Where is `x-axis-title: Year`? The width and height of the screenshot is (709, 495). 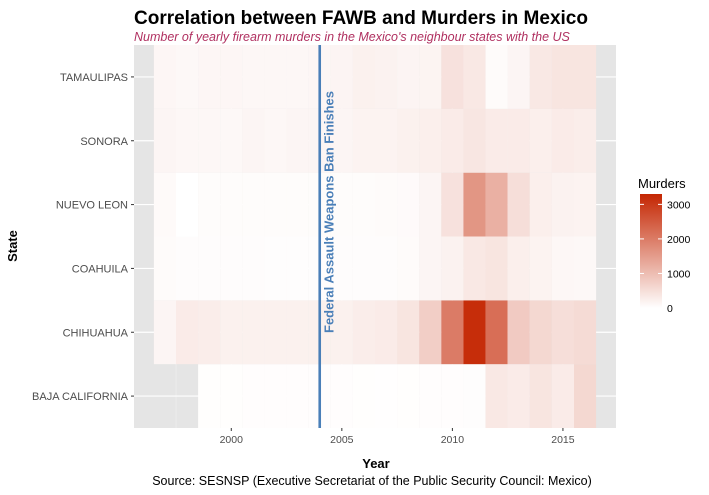
x-axis-title: Year is located at coordinates (375, 463).